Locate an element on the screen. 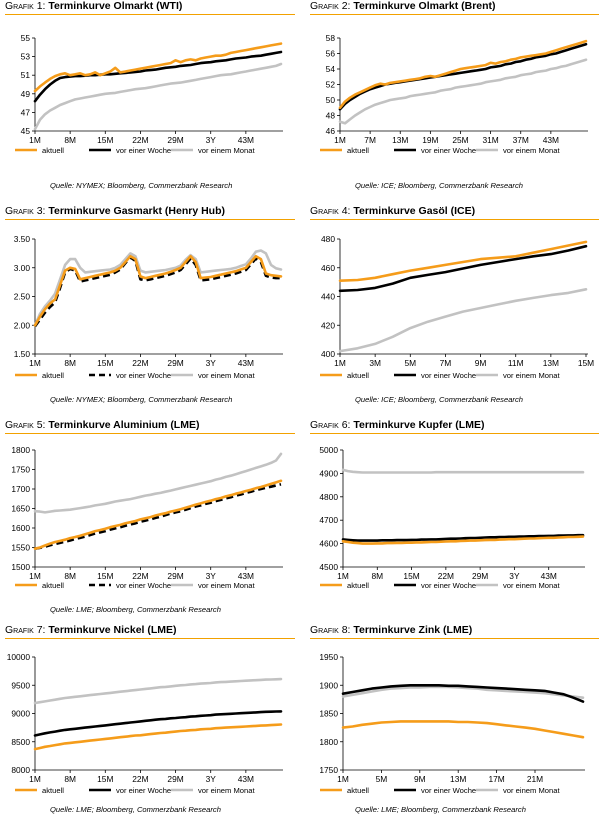 This screenshot has width=599, height=818. y-tick-label: 50 is located at coordinates (331, 100).